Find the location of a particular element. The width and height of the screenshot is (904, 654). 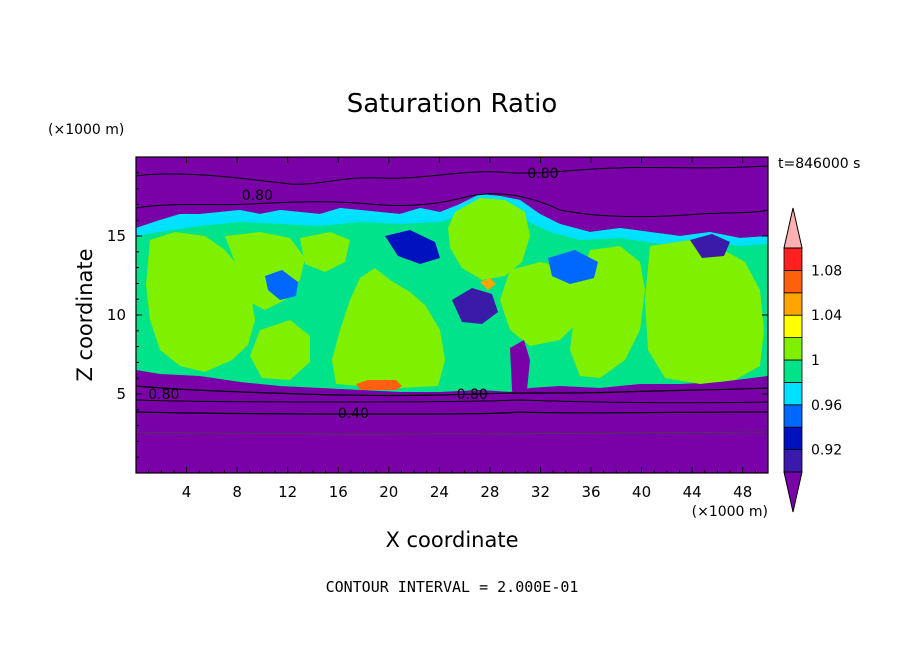

time-label: t=846000 s is located at coordinates (819, 164).